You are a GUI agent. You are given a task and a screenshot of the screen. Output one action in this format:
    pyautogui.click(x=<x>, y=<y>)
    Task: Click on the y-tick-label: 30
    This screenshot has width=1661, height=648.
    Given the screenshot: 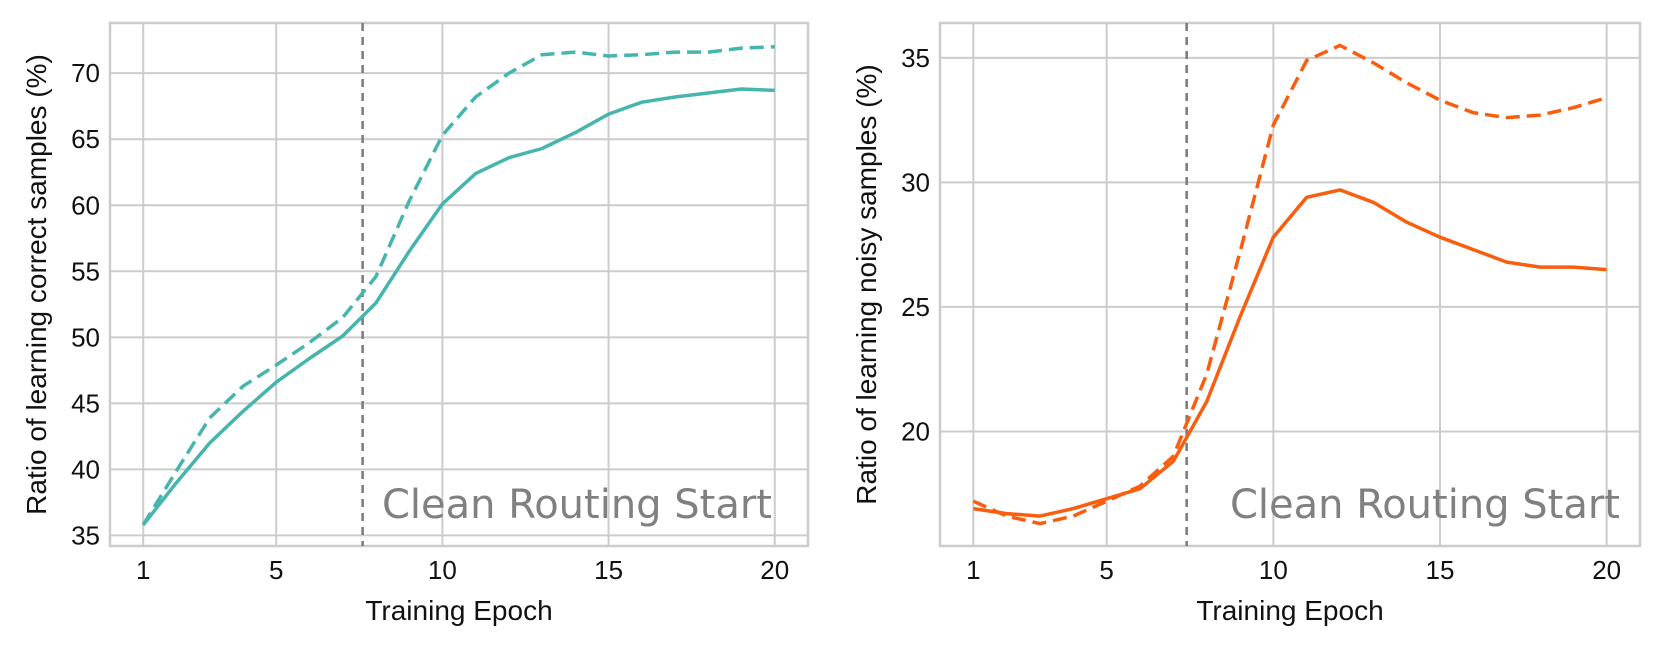 What is the action you would take?
    pyautogui.click(x=915, y=182)
    